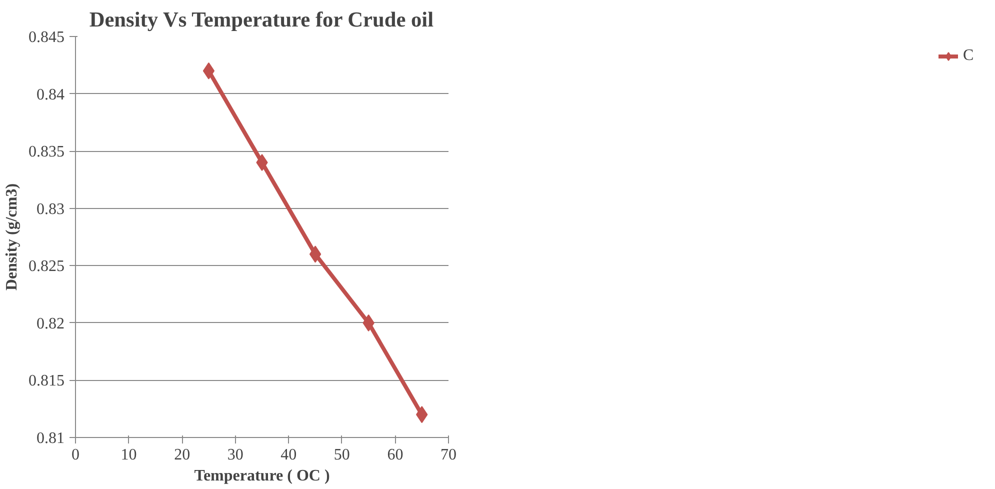  I want to click on x-tick-label: 70, so click(448, 455).